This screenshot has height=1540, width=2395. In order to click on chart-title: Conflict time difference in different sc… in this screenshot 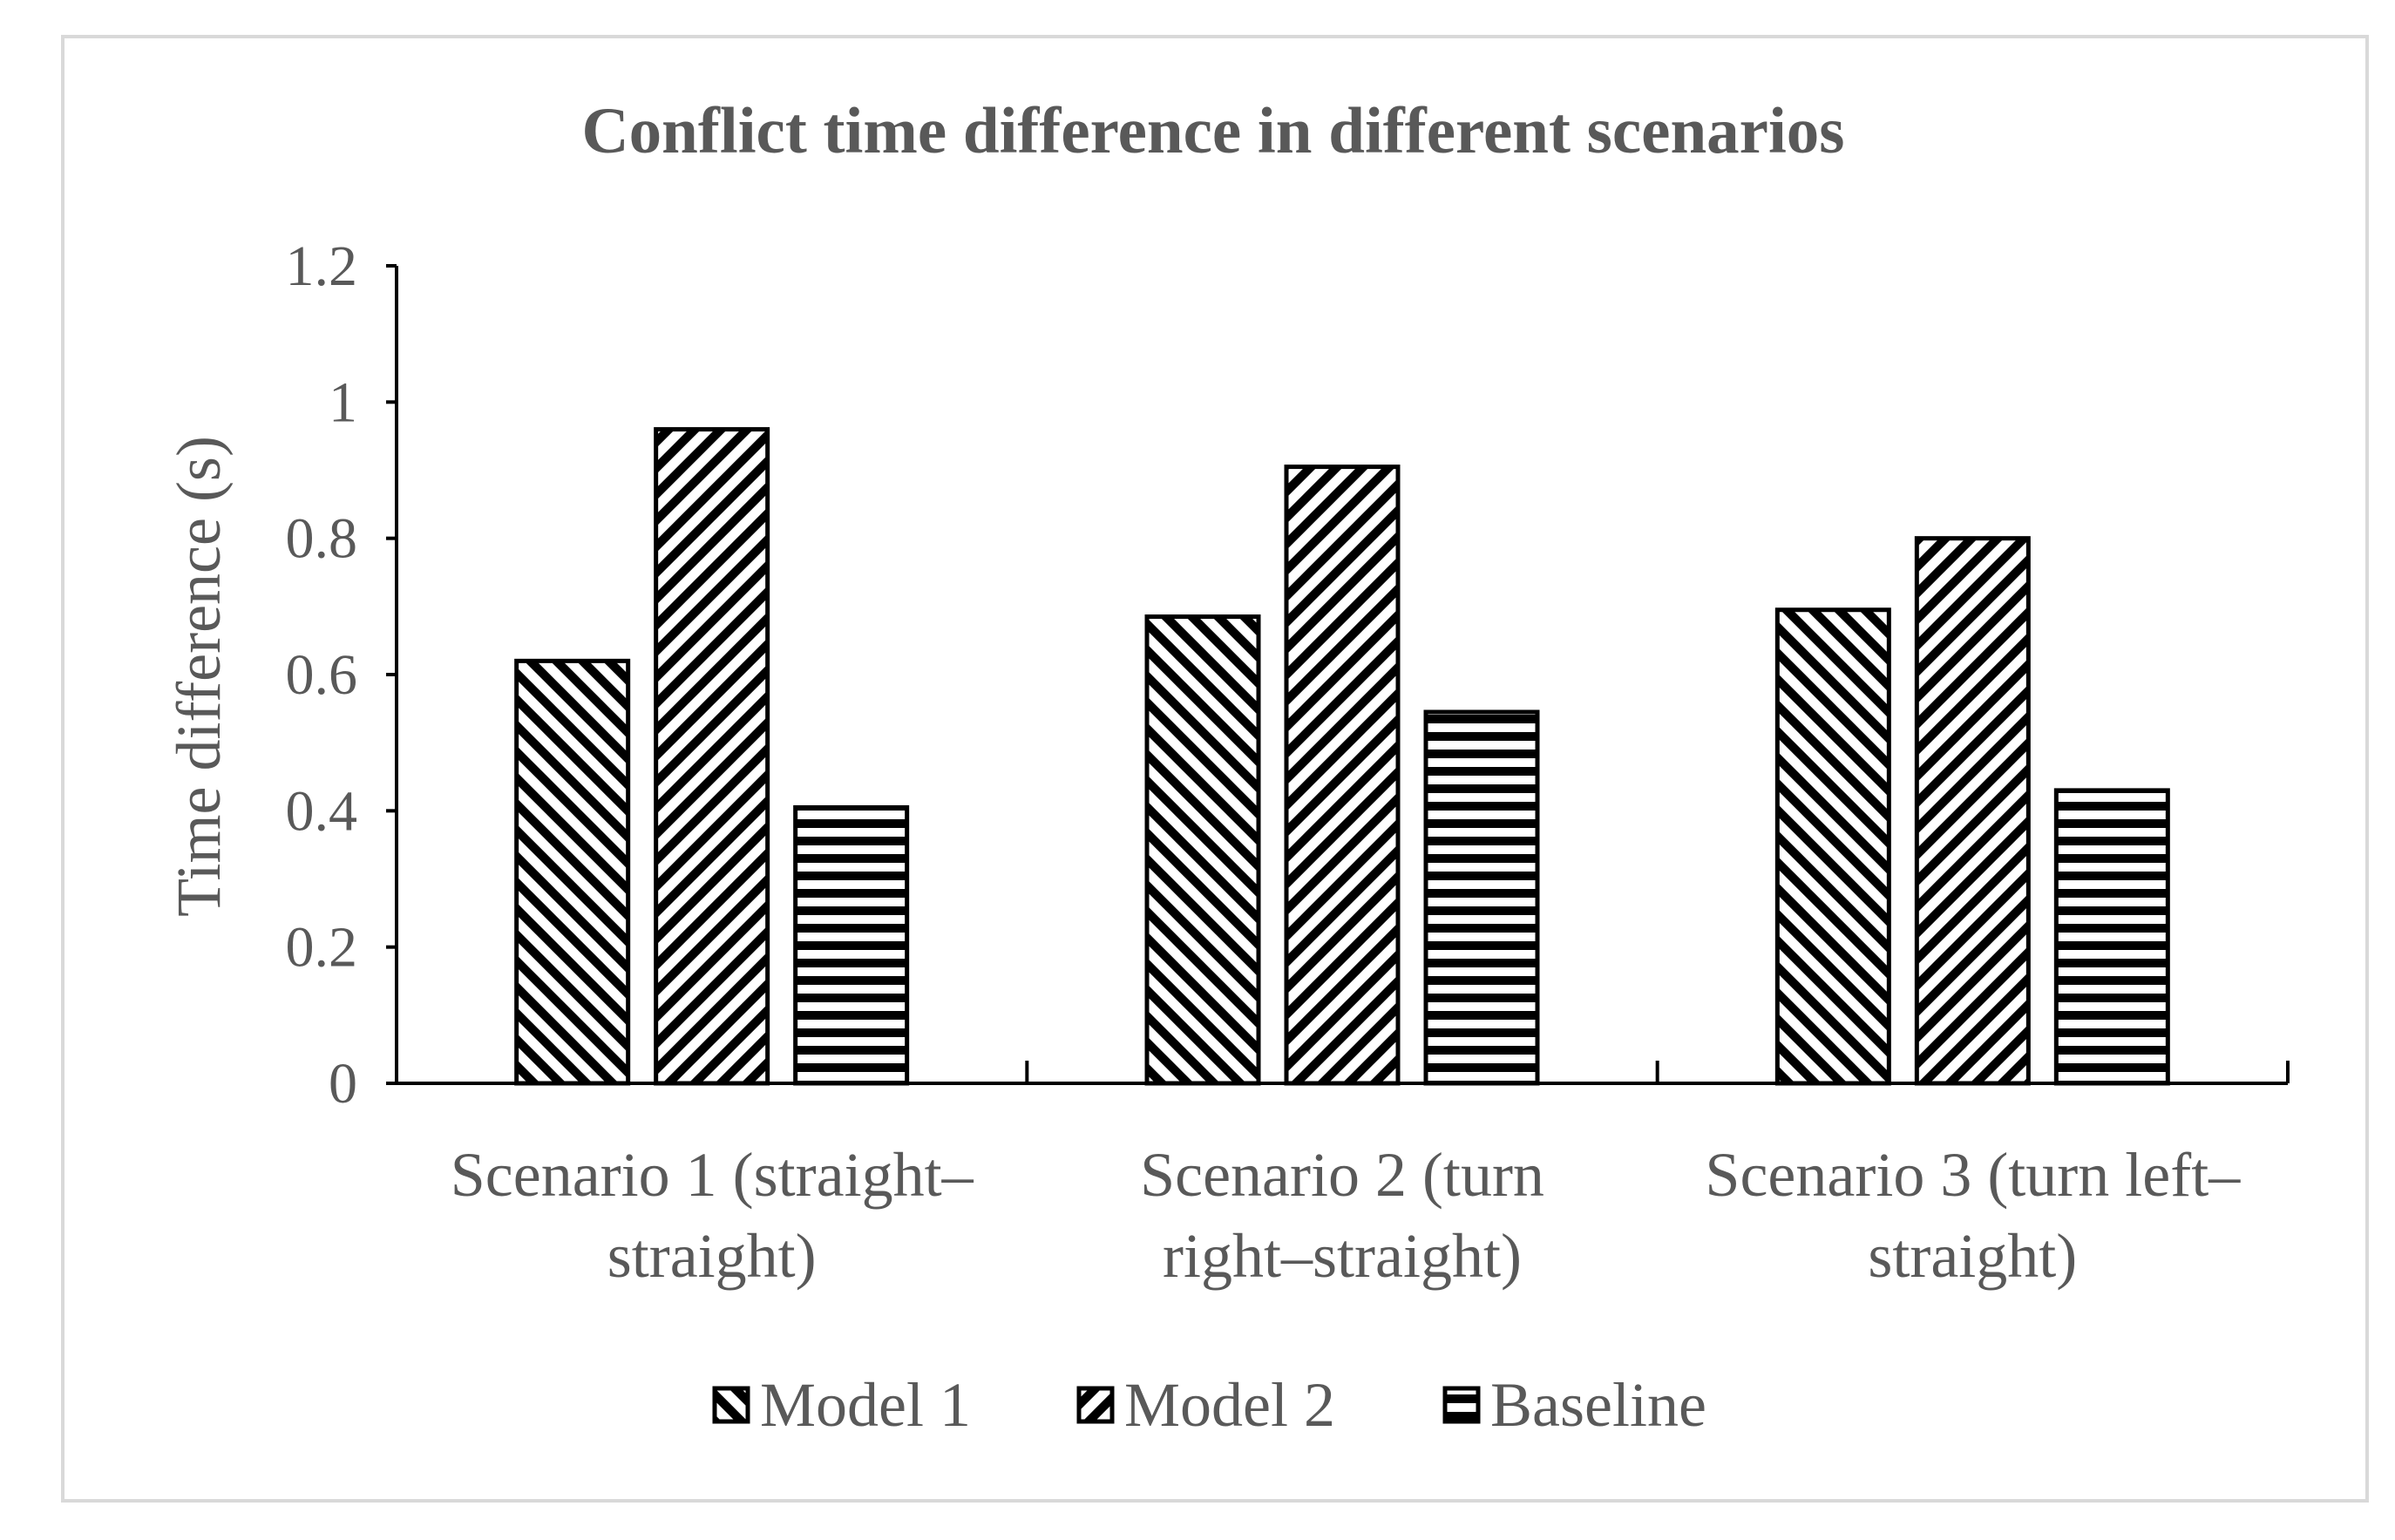, I will do `click(1213, 131)`.